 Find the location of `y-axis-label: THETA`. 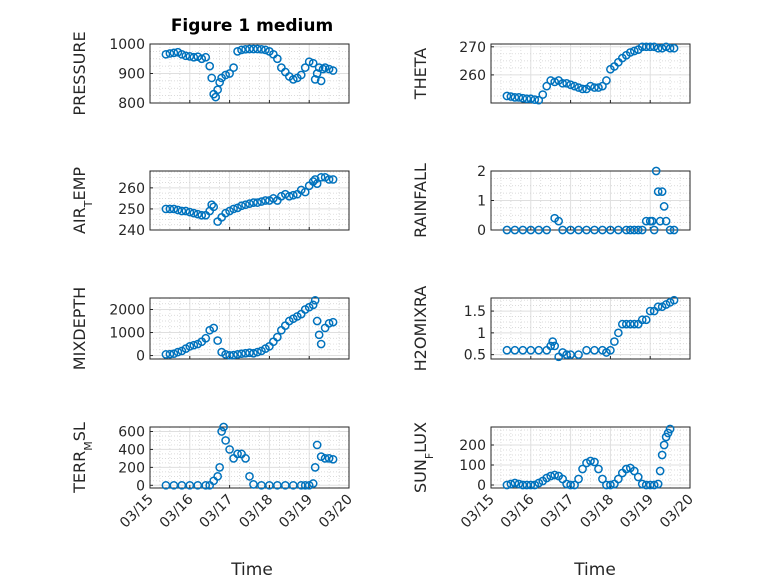

y-axis-label: THETA is located at coordinates (420, 74).